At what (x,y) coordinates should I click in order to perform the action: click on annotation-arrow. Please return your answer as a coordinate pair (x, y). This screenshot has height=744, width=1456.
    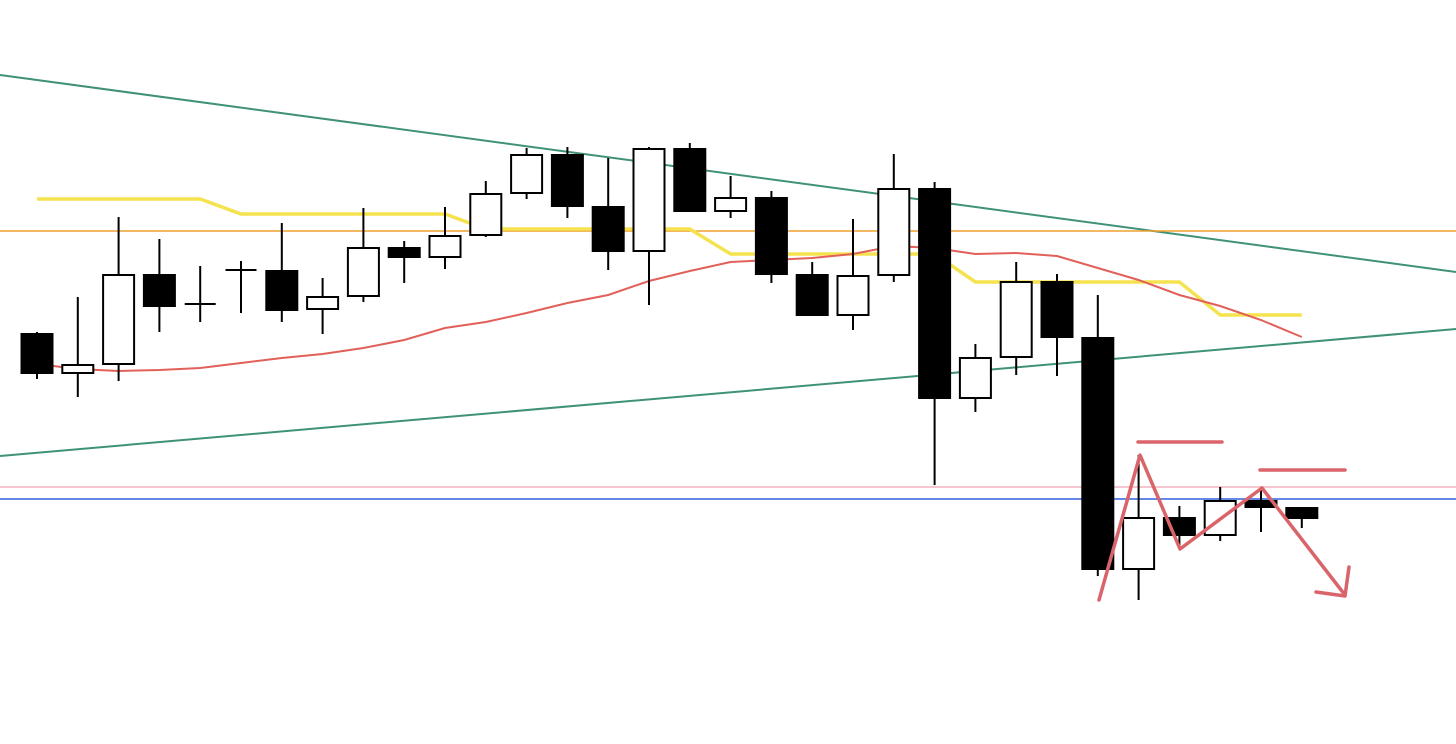
    Looking at the image, I should click on (1222, 527).